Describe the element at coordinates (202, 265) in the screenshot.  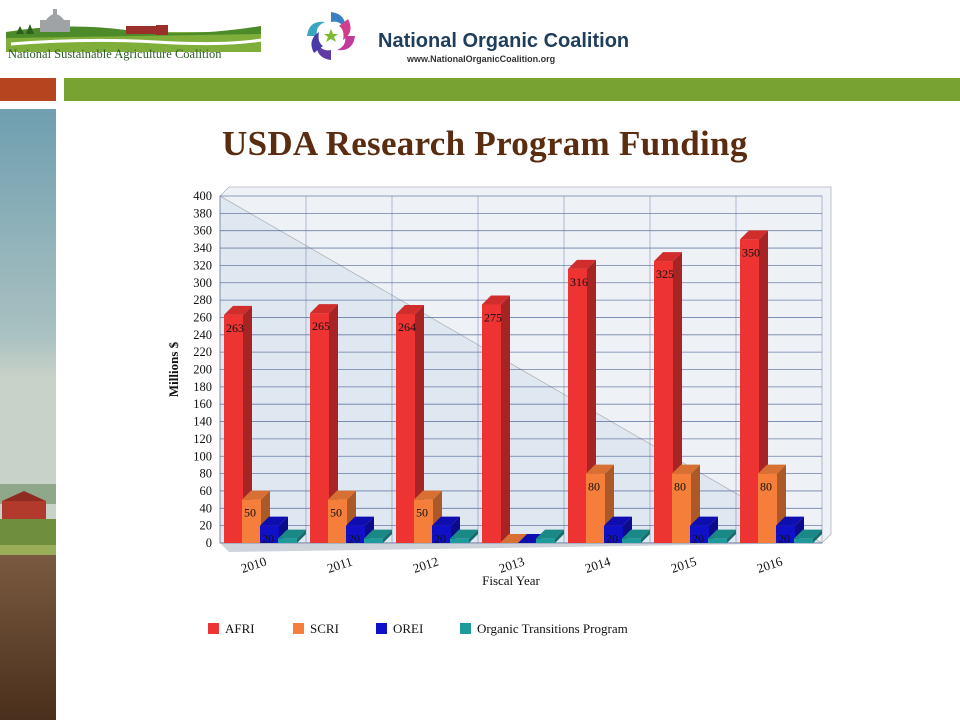
I see `y-tick-label: 320` at that location.